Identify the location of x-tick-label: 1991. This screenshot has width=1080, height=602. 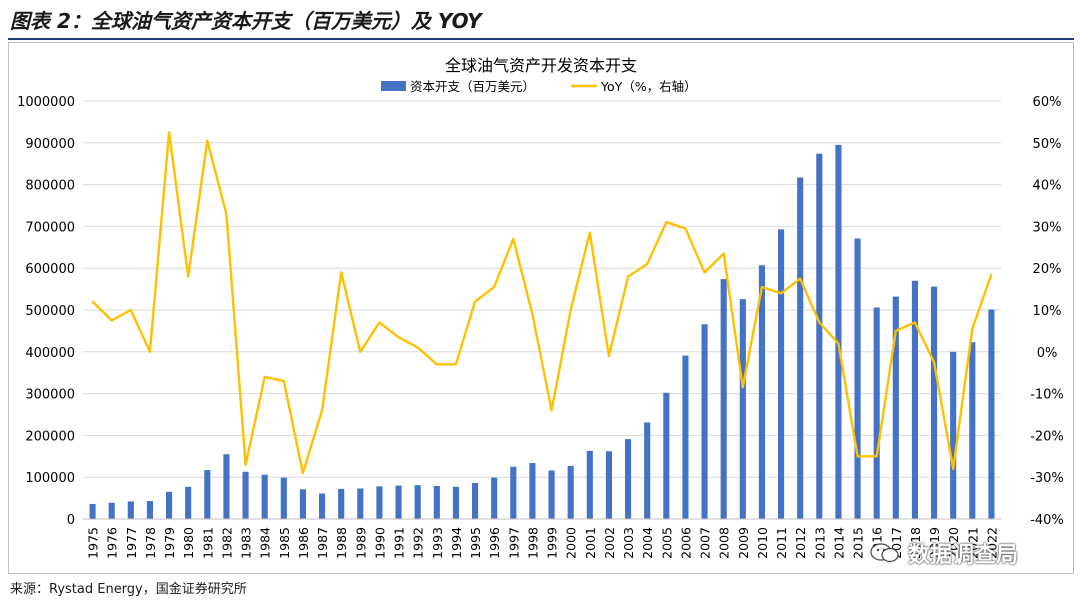
(399, 543).